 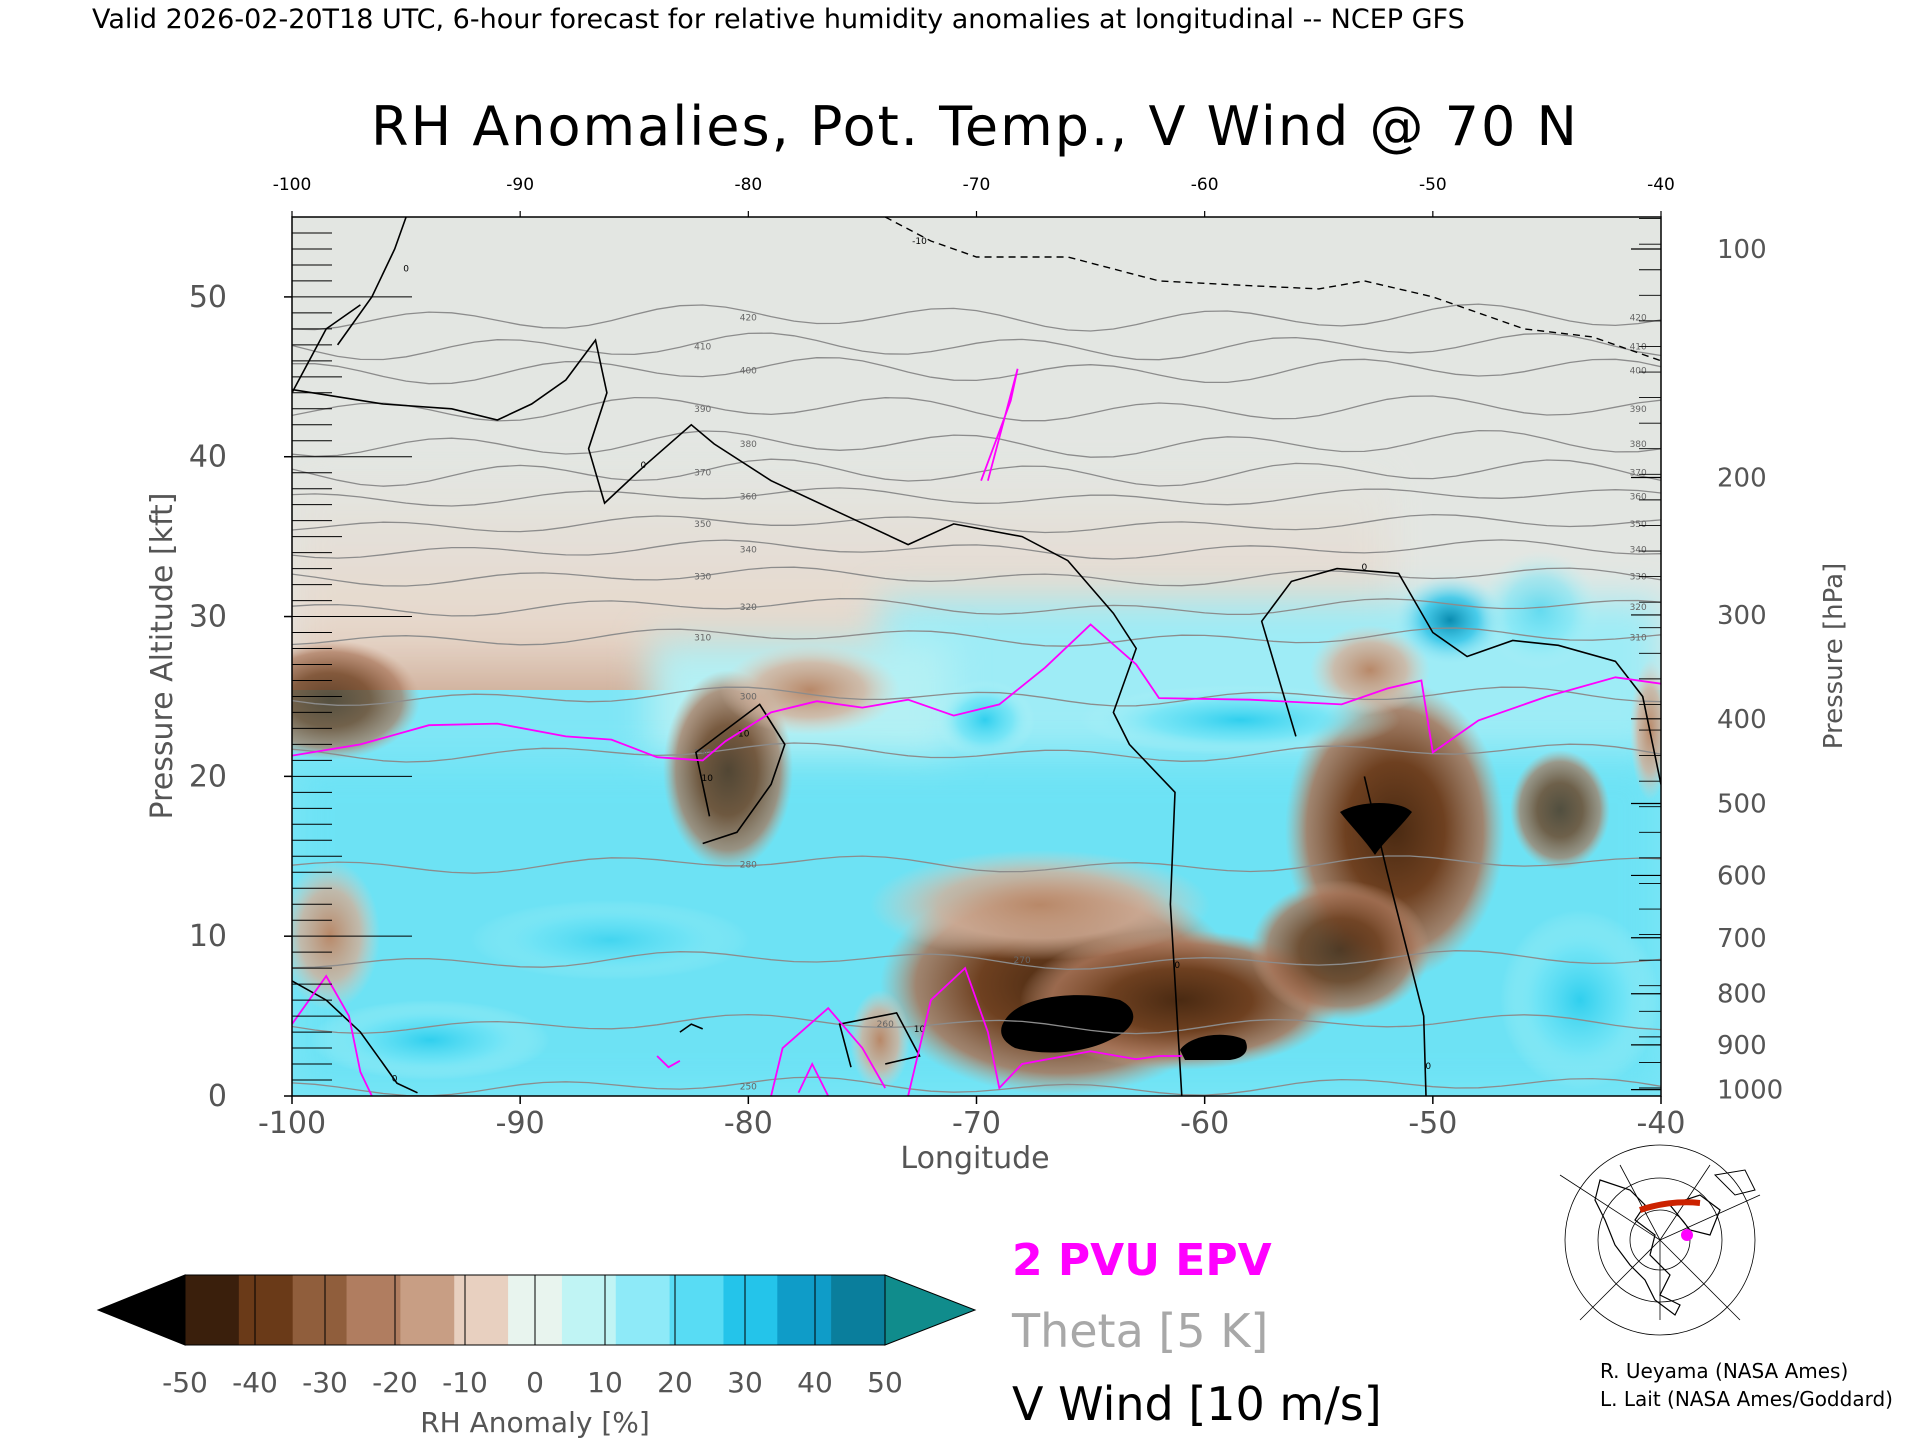 I want to click on colorbar-tick-label: 30, so click(x=745, y=1382).